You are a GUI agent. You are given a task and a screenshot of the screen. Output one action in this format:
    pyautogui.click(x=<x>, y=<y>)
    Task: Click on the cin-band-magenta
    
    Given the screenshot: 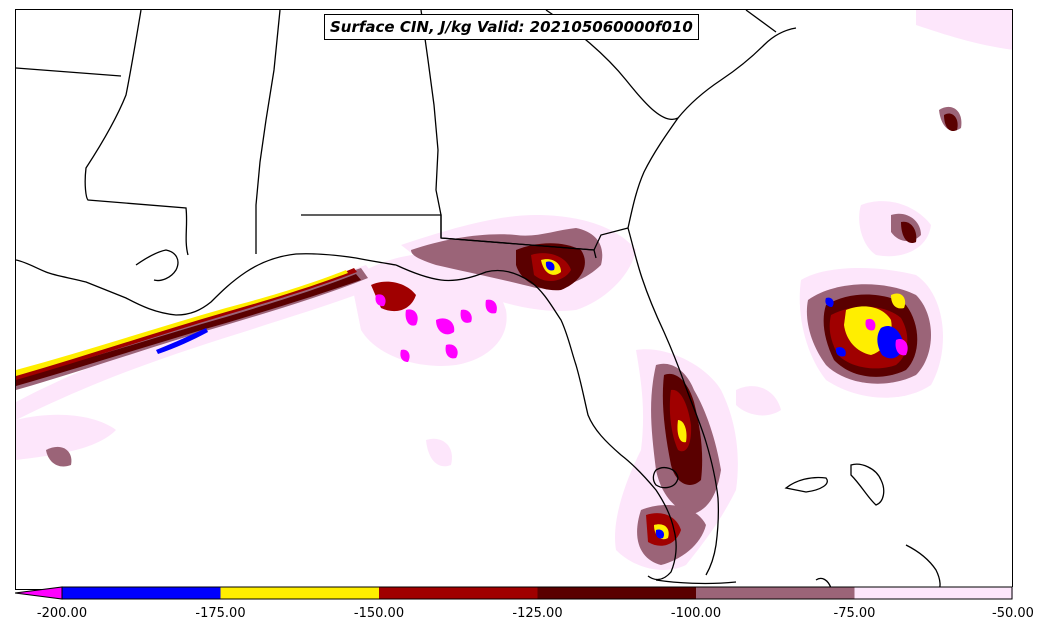 What is the action you would take?
    pyautogui.click(x=641, y=328)
    